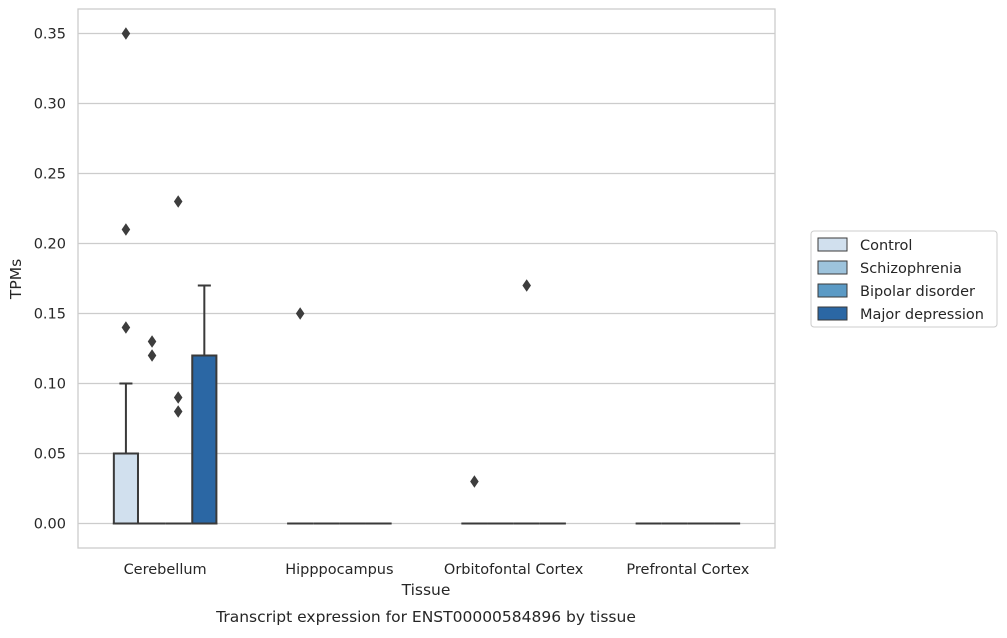 The height and width of the screenshot is (638, 1007). Describe the element at coordinates (917, 292) in the screenshot. I see `legend-label: Bipolar disorder` at that location.